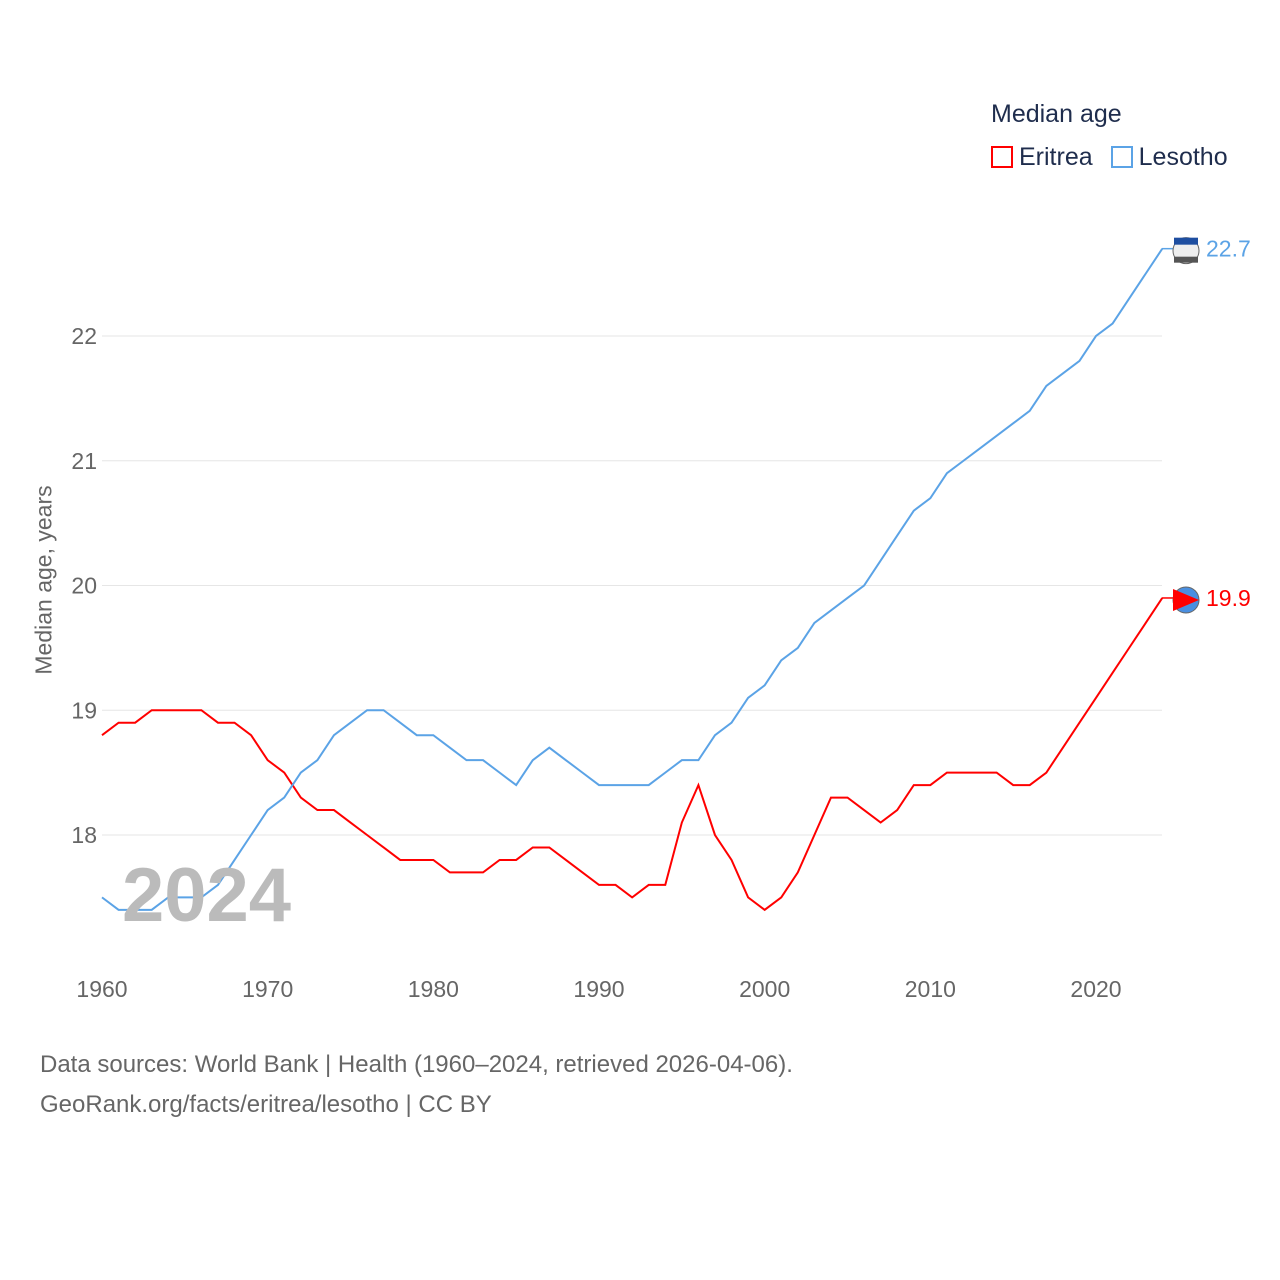  I want to click on x-tick-label: 2000, so click(764, 989).